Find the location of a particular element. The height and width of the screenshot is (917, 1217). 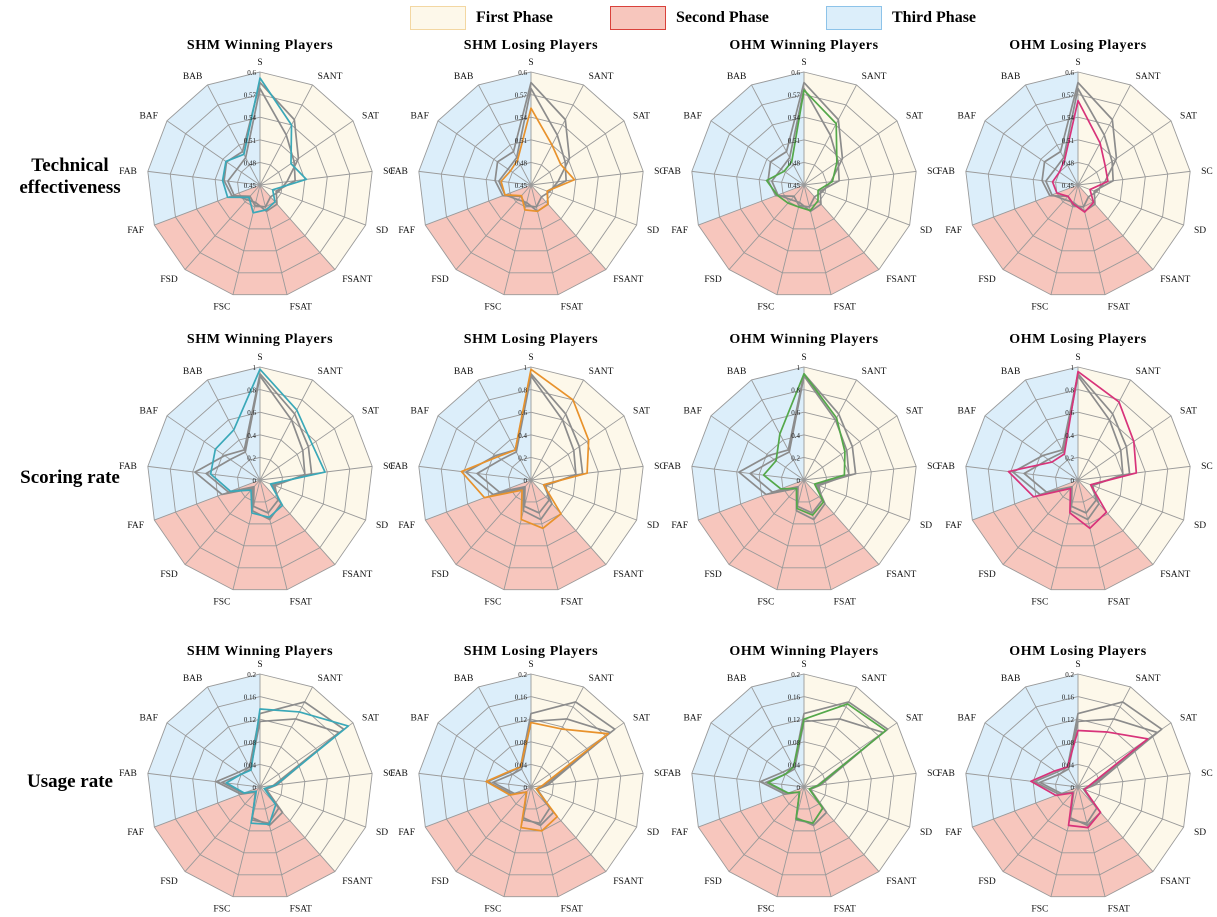

radial-tick-label: 0 is located at coordinates (255, 788).